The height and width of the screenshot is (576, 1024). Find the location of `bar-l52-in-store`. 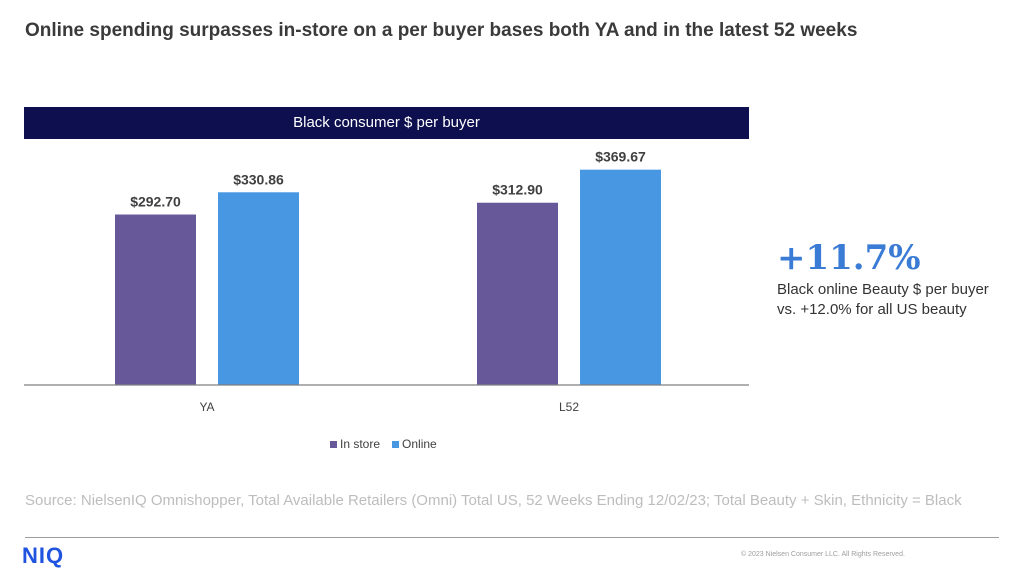

bar-l52-in-store is located at coordinates (517, 293).